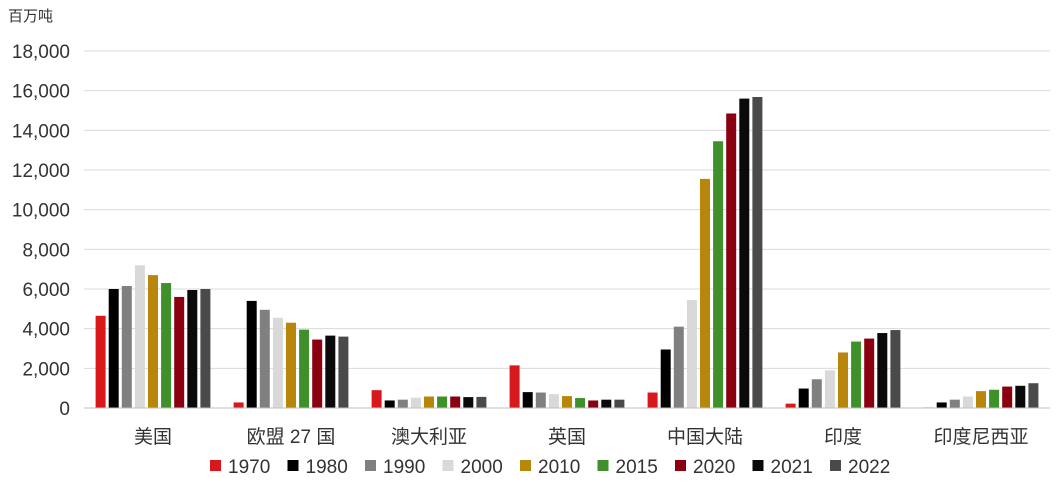 This screenshot has height=491, width=1056. I want to click on x-category-label: 英国, so click(567, 437).